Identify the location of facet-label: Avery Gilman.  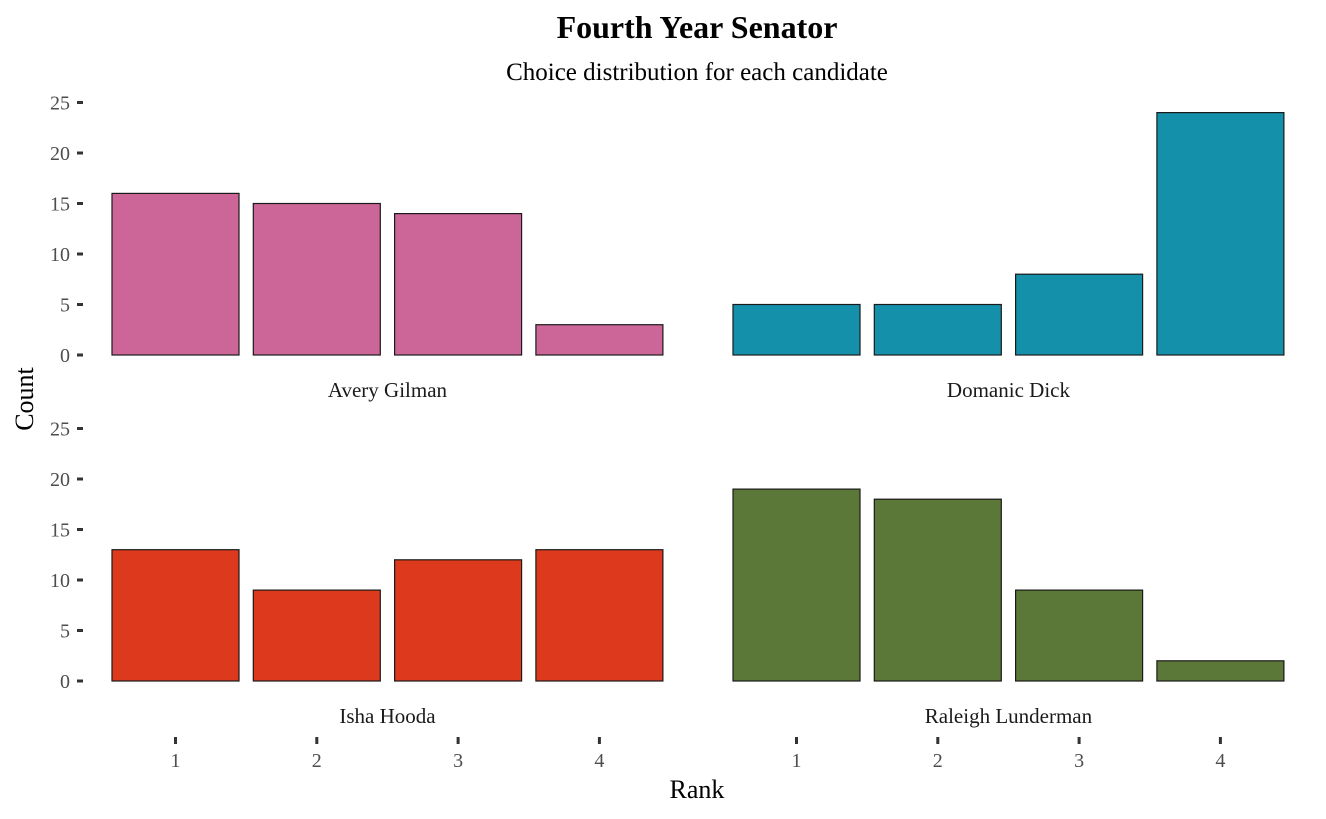
(388, 390).